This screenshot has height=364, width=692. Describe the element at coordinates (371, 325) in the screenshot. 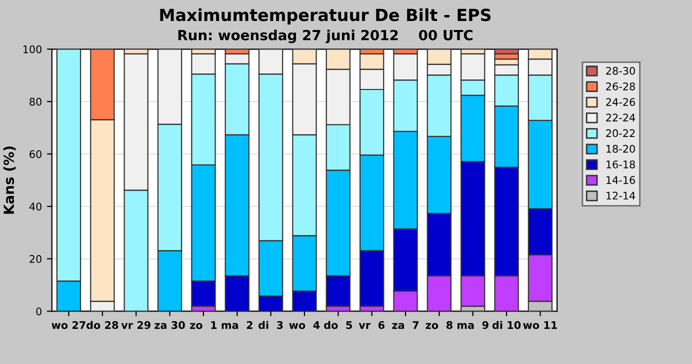

I see `x-tick-label: vr 6` at that location.